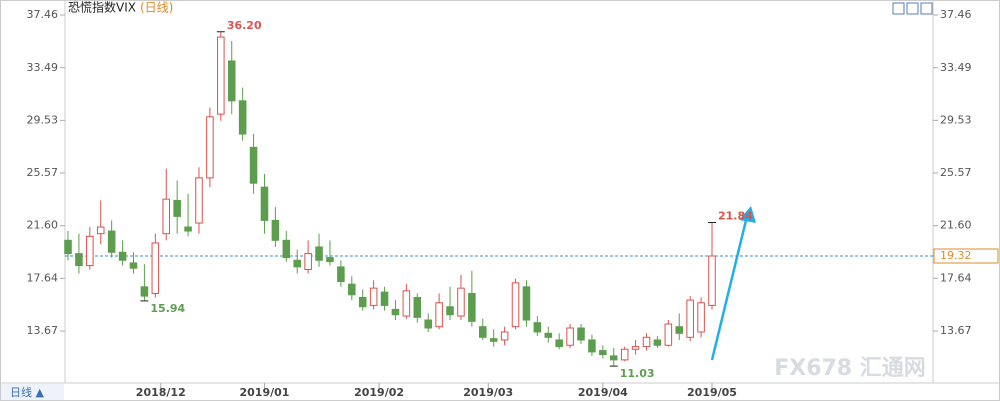 Image resolution: width=1000 pixels, height=401 pixels. What do you see at coordinates (156, 8) in the screenshot?
I see `chart-subtitle: (日线)` at bounding box center [156, 8].